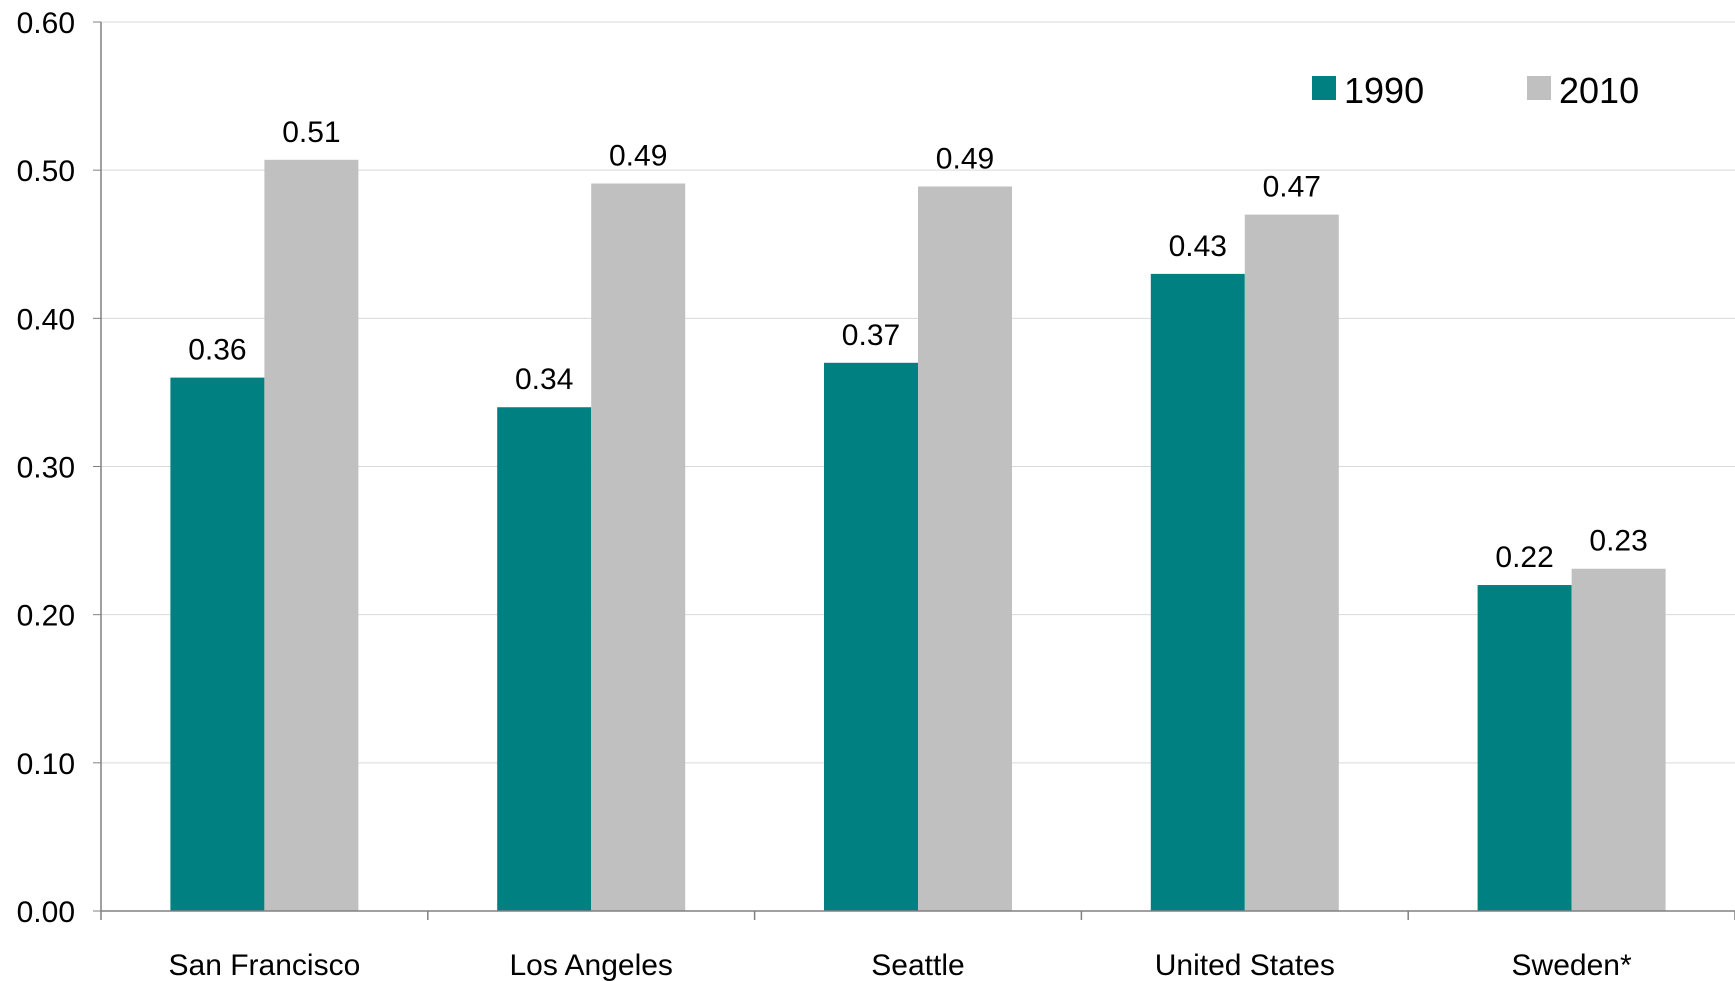 Image resolution: width=1735 pixels, height=981 pixels. I want to click on legend-swatch-2010, so click(1539, 88).